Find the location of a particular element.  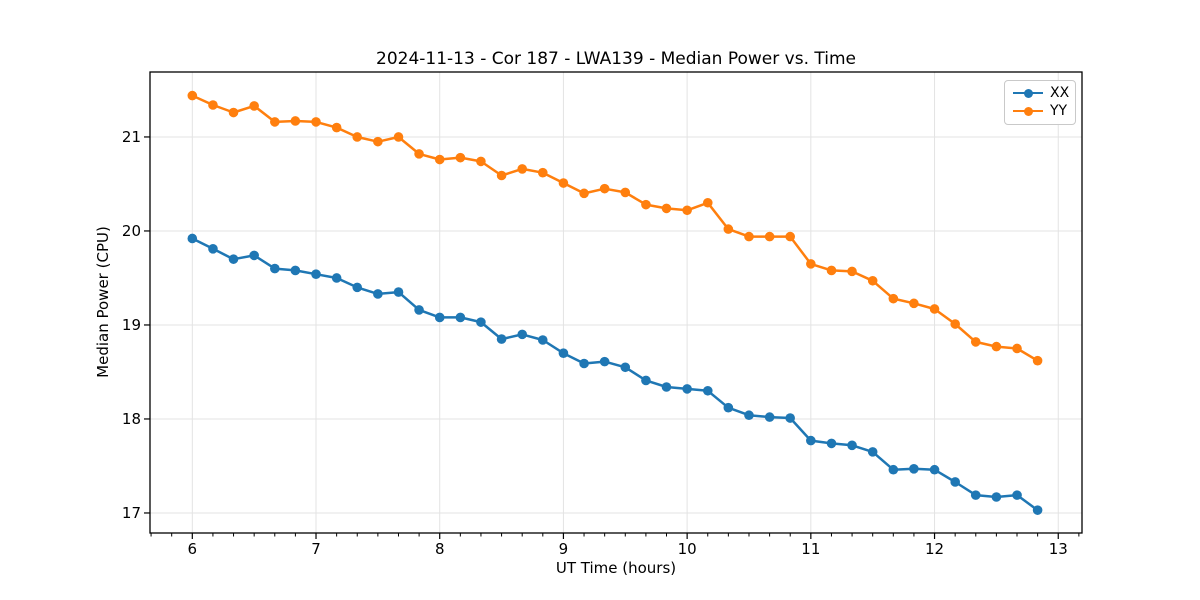

legend-item-xx: XX is located at coordinates (1040, 93).